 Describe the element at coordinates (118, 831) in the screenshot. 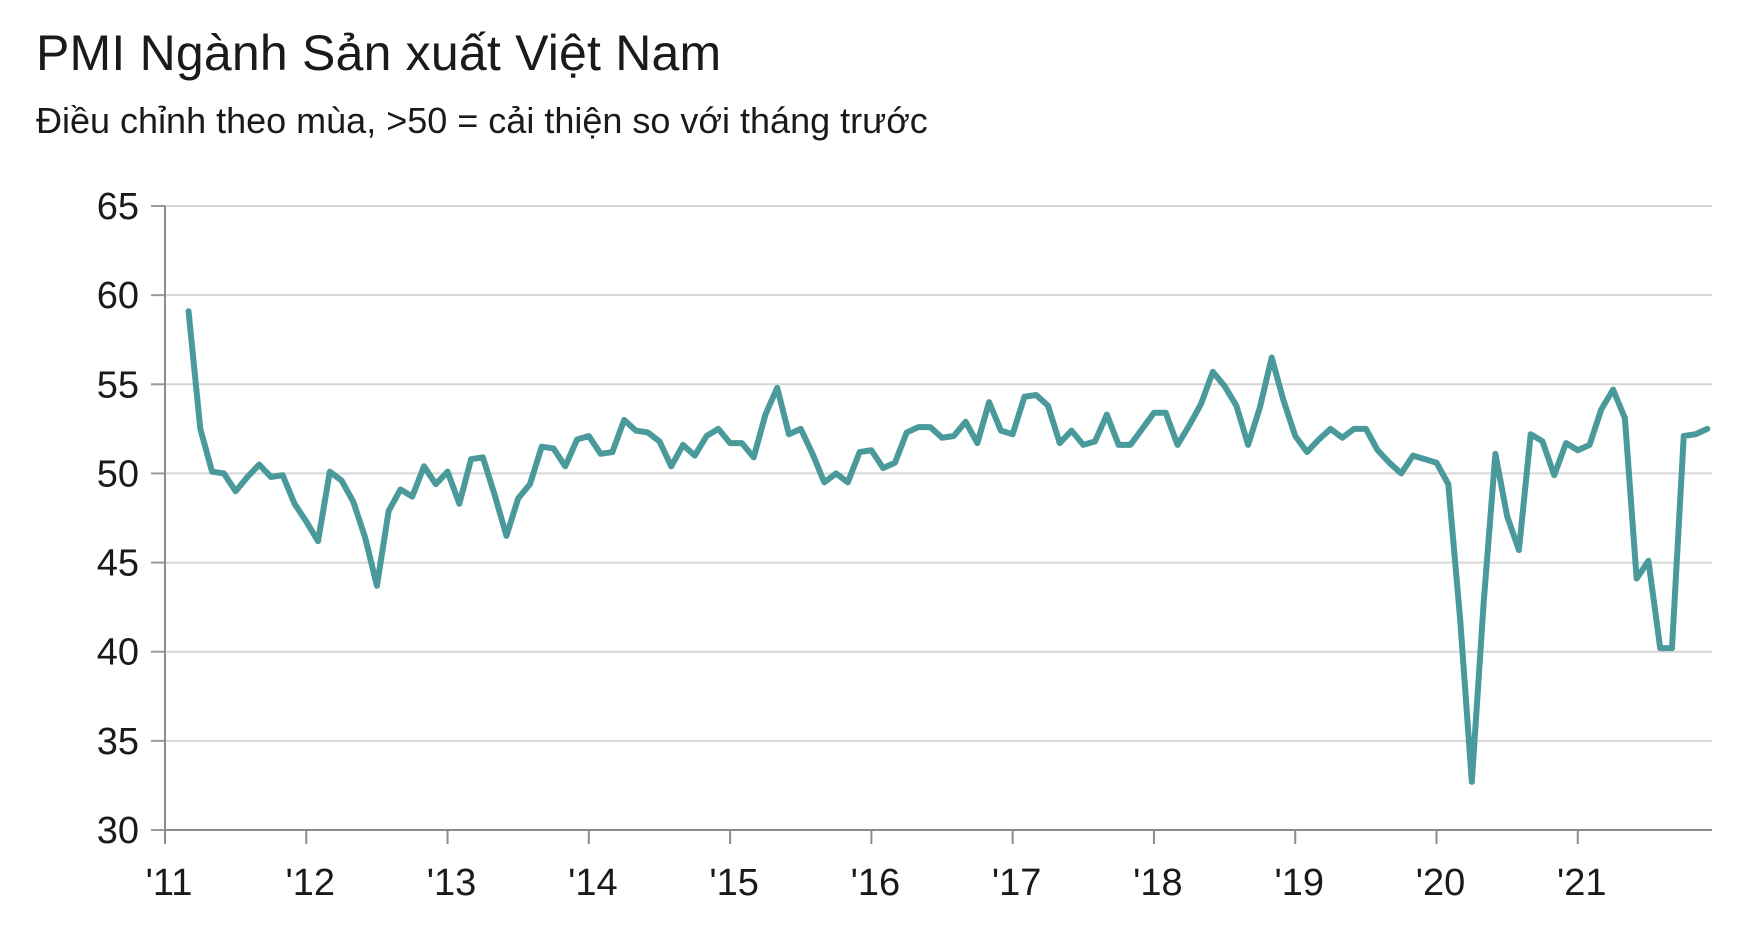

I see `y-tick-label: 30` at that location.